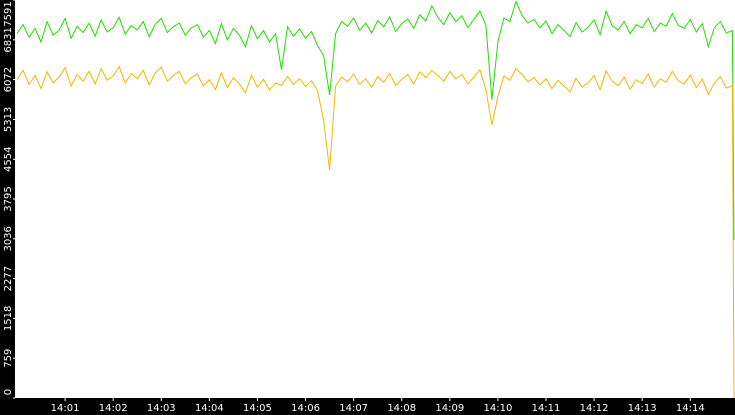  What do you see at coordinates (8, 238) in the screenshot?
I see `y-tick-label: 3036` at bounding box center [8, 238].